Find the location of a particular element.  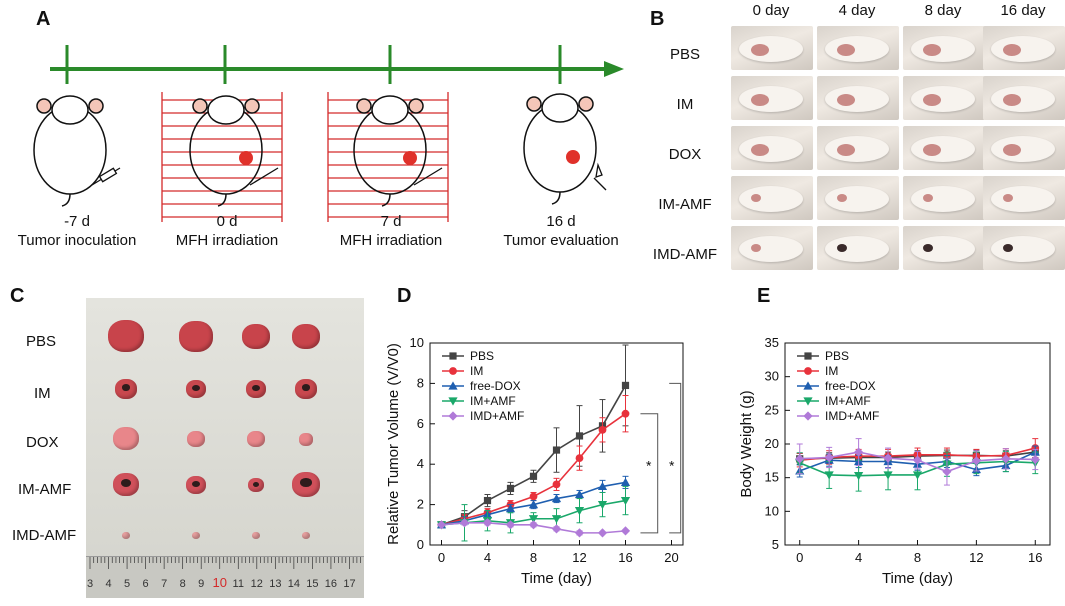

legend-label: free-DOX is located at coordinates (850, 386).